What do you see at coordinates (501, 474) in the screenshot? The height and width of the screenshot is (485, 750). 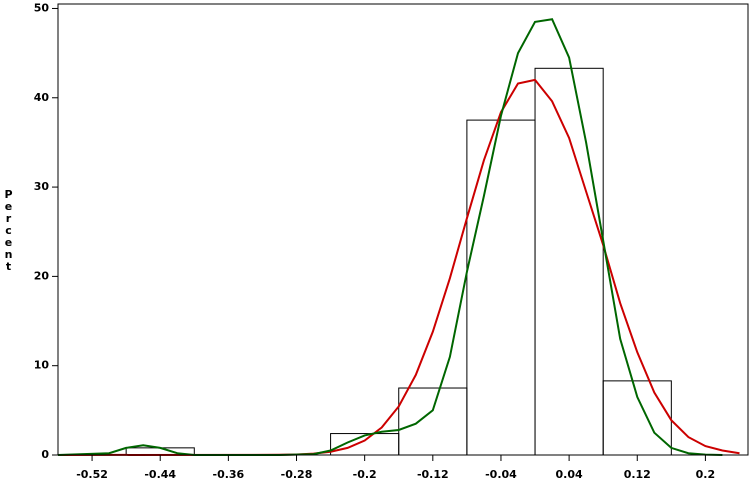 I see `x-tick-label: -0.04` at bounding box center [501, 474].